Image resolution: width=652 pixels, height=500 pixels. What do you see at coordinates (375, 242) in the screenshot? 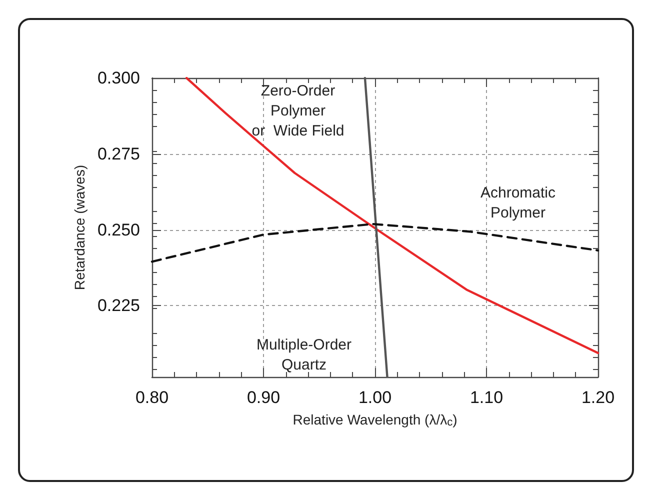
I see `line-series` at bounding box center [375, 242].